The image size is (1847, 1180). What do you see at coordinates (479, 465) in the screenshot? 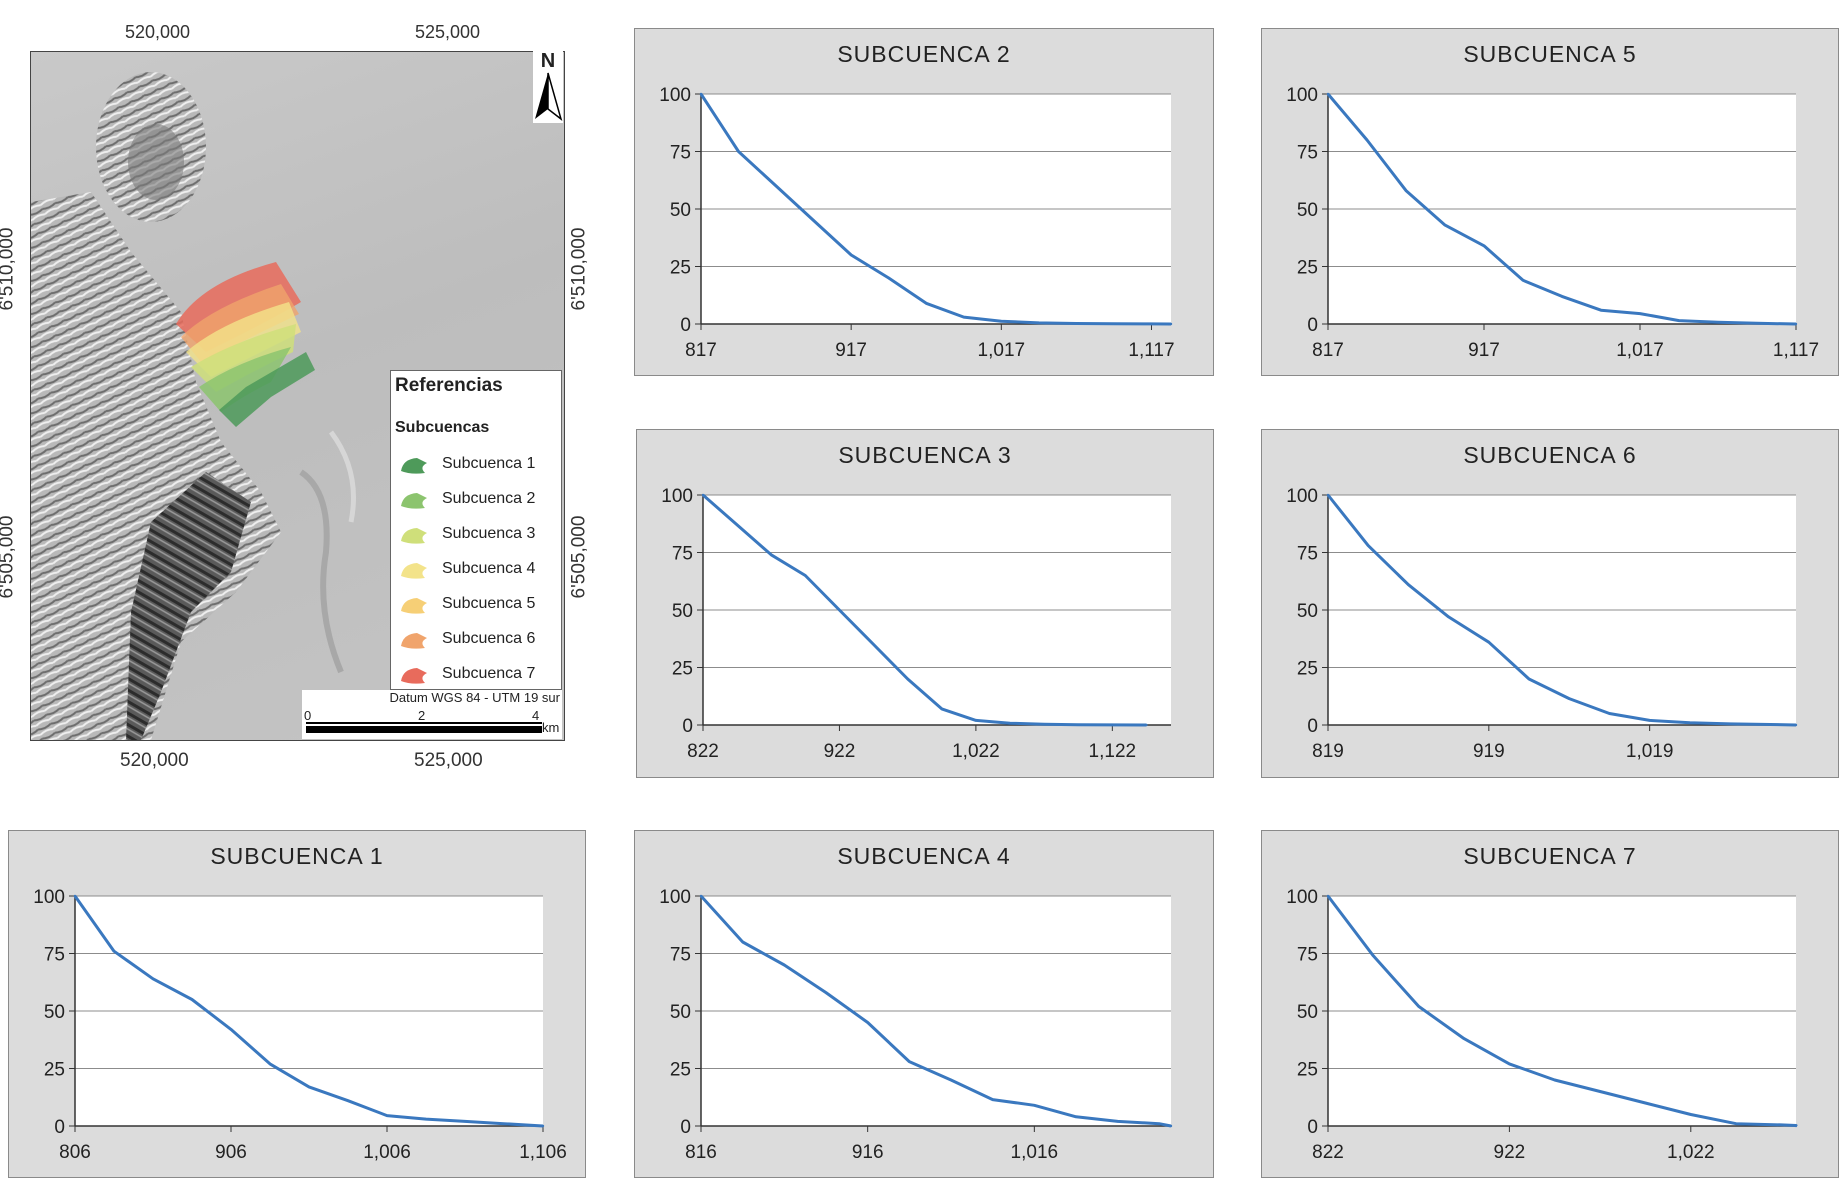
I see `legend-item: Subcuenca 1` at bounding box center [479, 465].